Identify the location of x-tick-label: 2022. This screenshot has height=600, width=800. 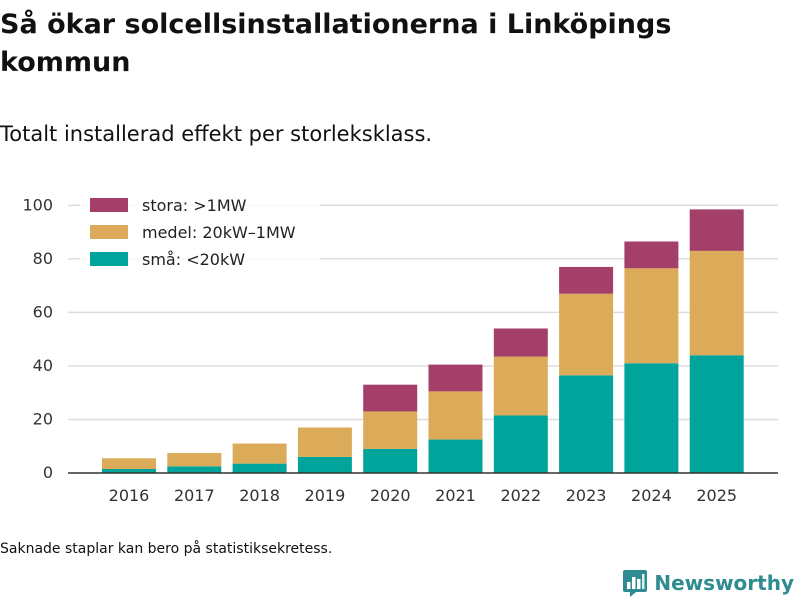
(520, 495).